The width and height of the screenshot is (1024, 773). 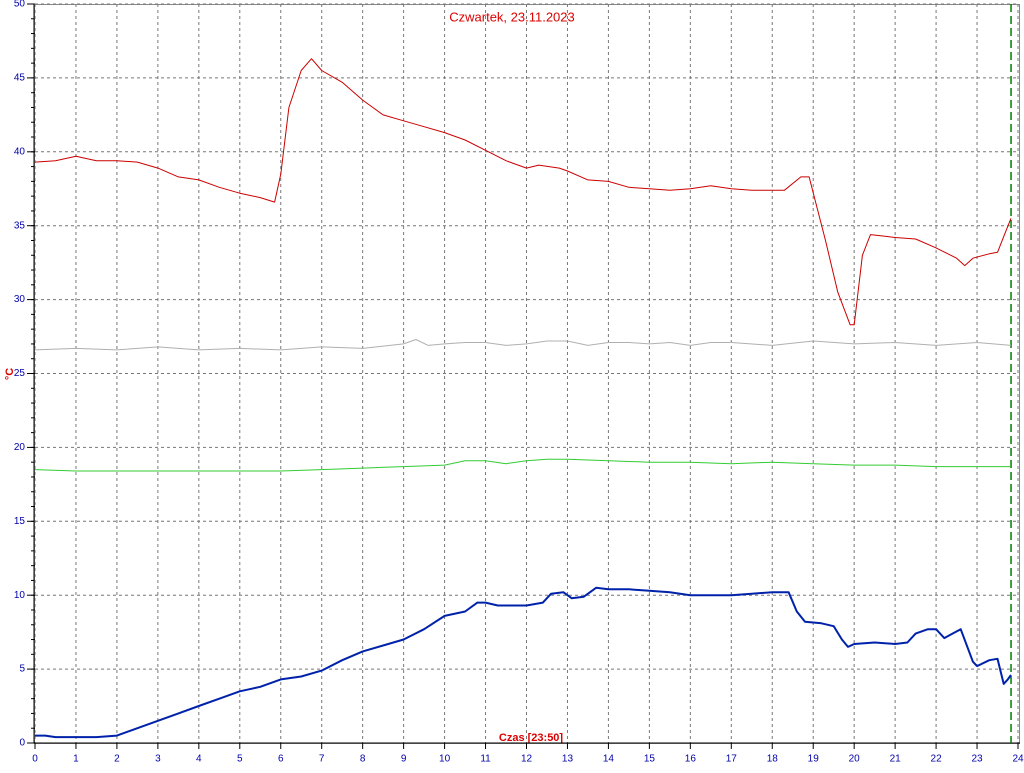 I want to click on x-tick-label: 10, so click(x=445, y=759).